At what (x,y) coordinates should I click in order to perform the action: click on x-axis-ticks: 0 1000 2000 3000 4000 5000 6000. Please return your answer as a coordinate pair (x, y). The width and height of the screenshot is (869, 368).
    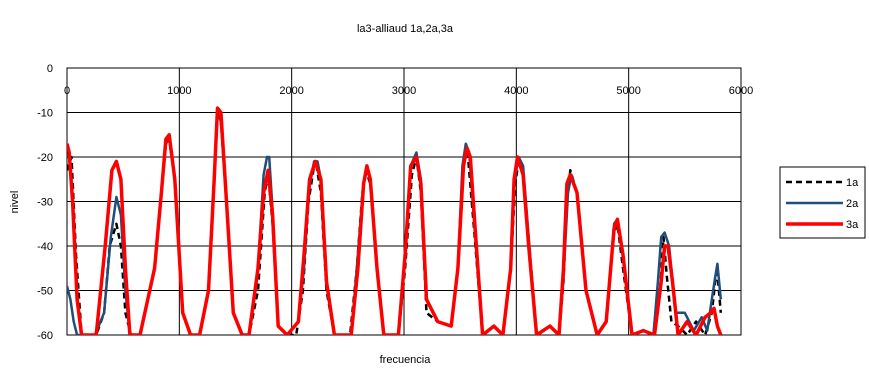
    Looking at the image, I should click on (408, 91).